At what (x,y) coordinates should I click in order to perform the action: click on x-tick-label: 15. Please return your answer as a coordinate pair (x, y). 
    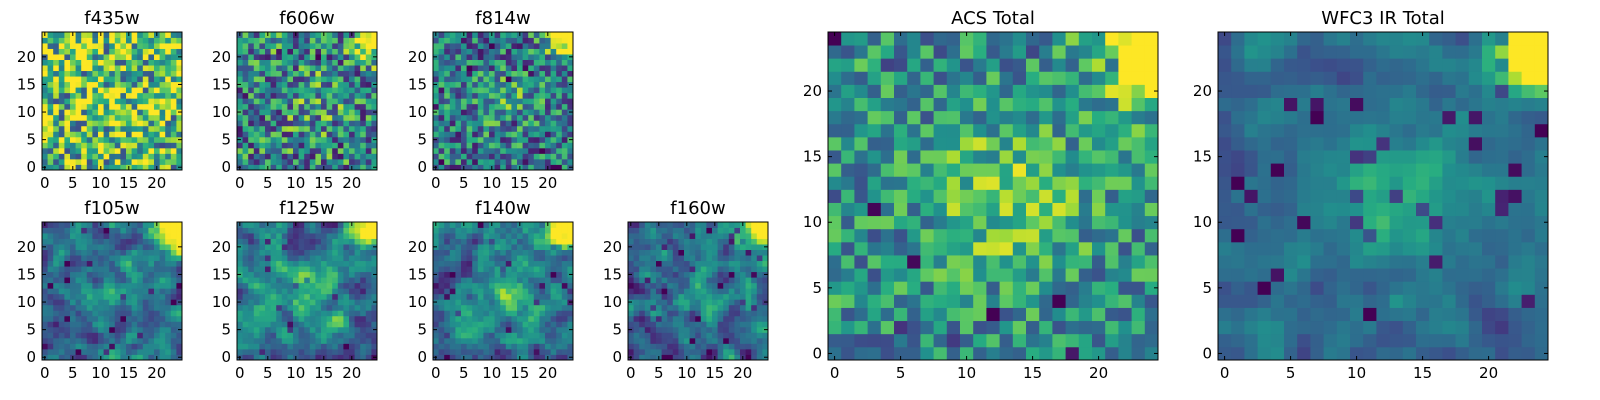
    Looking at the image, I should click on (519, 373).